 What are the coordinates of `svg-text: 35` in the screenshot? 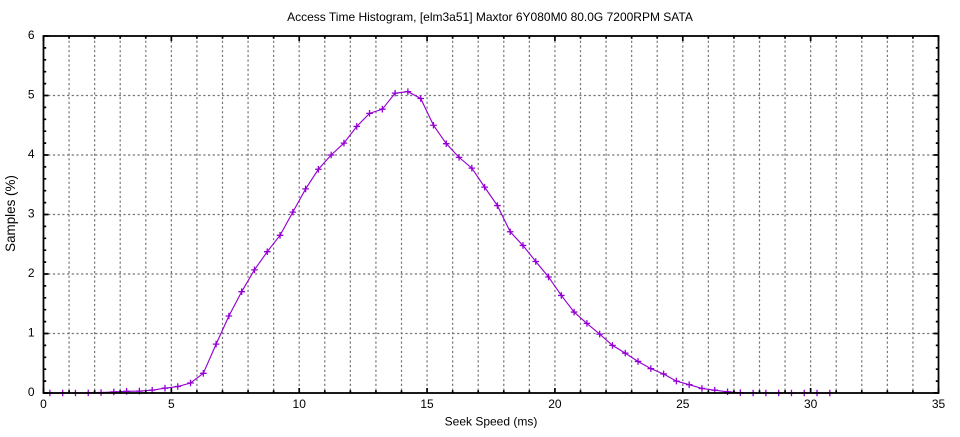 It's located at (939, 404).